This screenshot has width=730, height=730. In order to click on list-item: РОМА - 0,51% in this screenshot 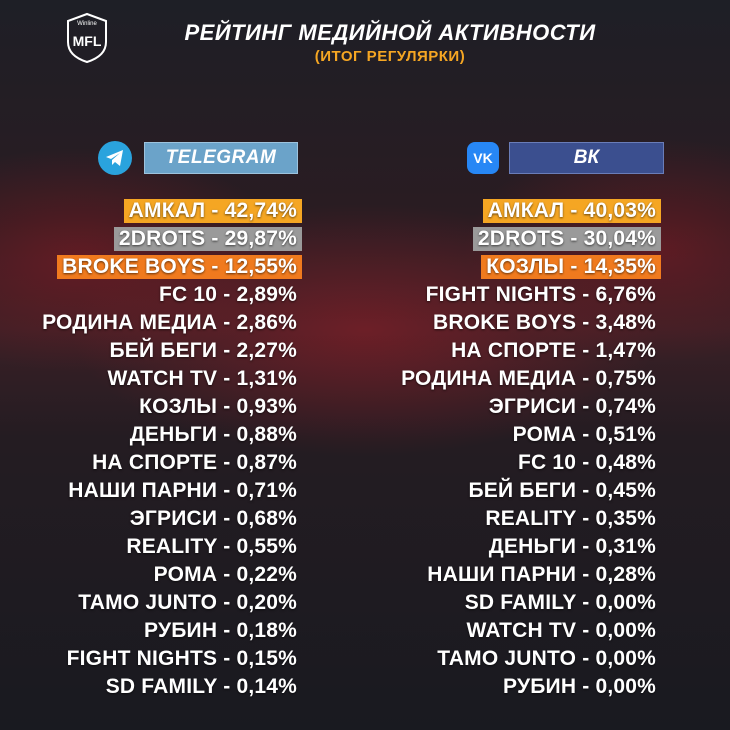, I will do `click(584, 434)`.